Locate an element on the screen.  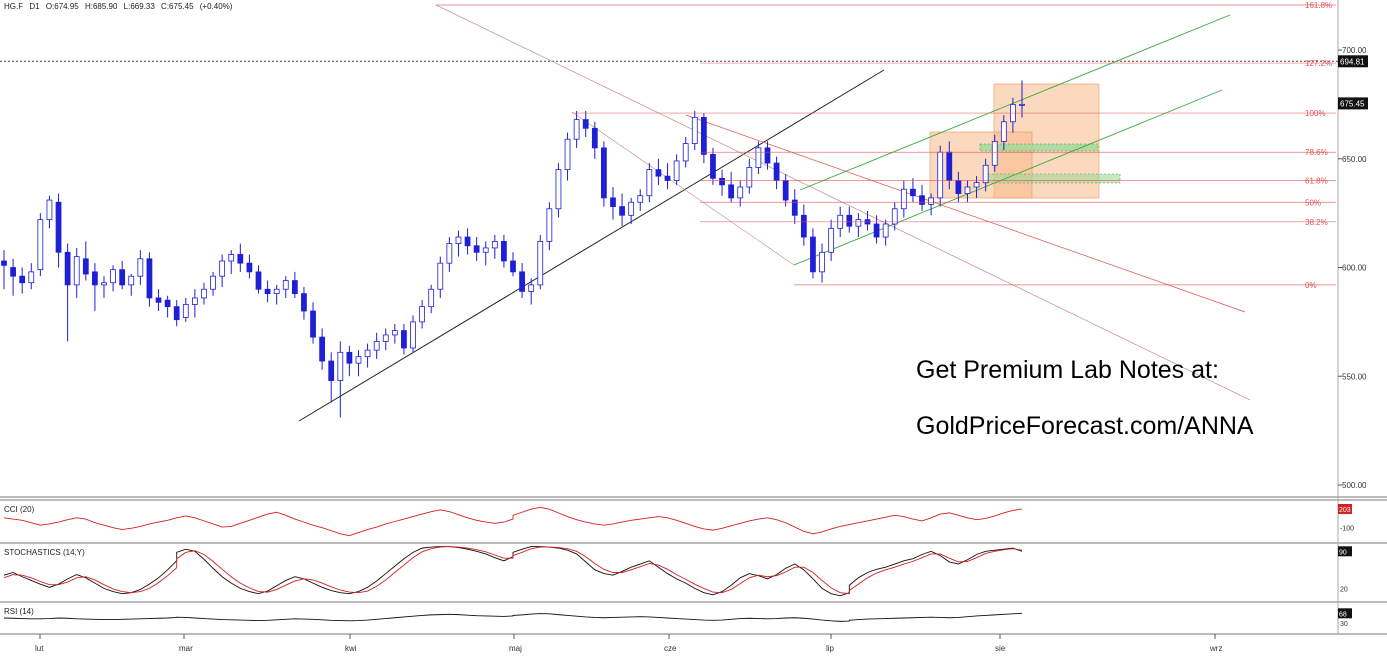
x-tick-label: wrz is located at coordinates (1215, 648).